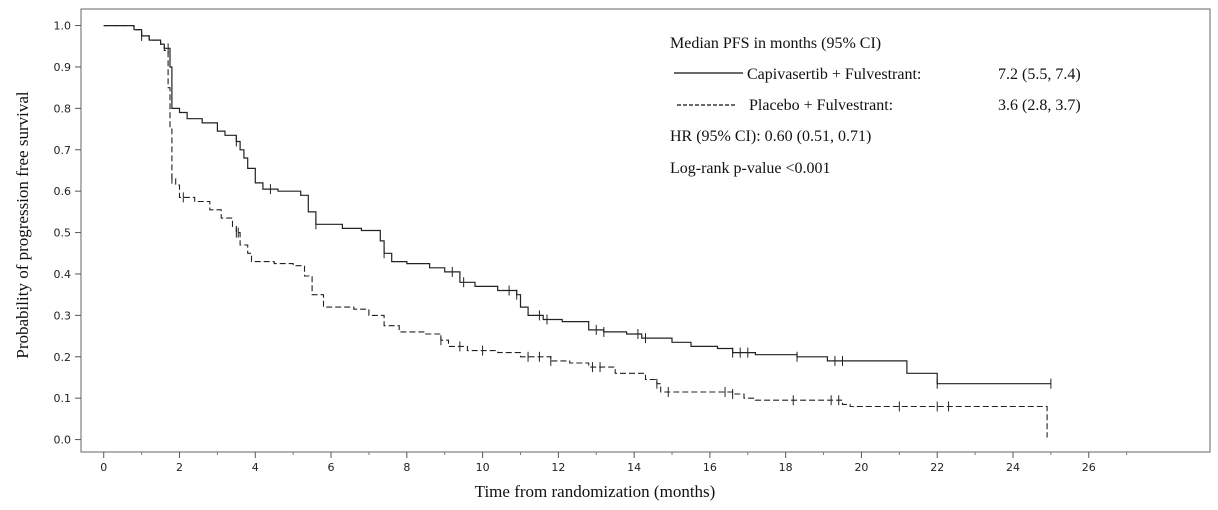 The width and height of the screenshot is (1218, 510). I want to click on y-tick-label: 0.3, so click(63, 315).